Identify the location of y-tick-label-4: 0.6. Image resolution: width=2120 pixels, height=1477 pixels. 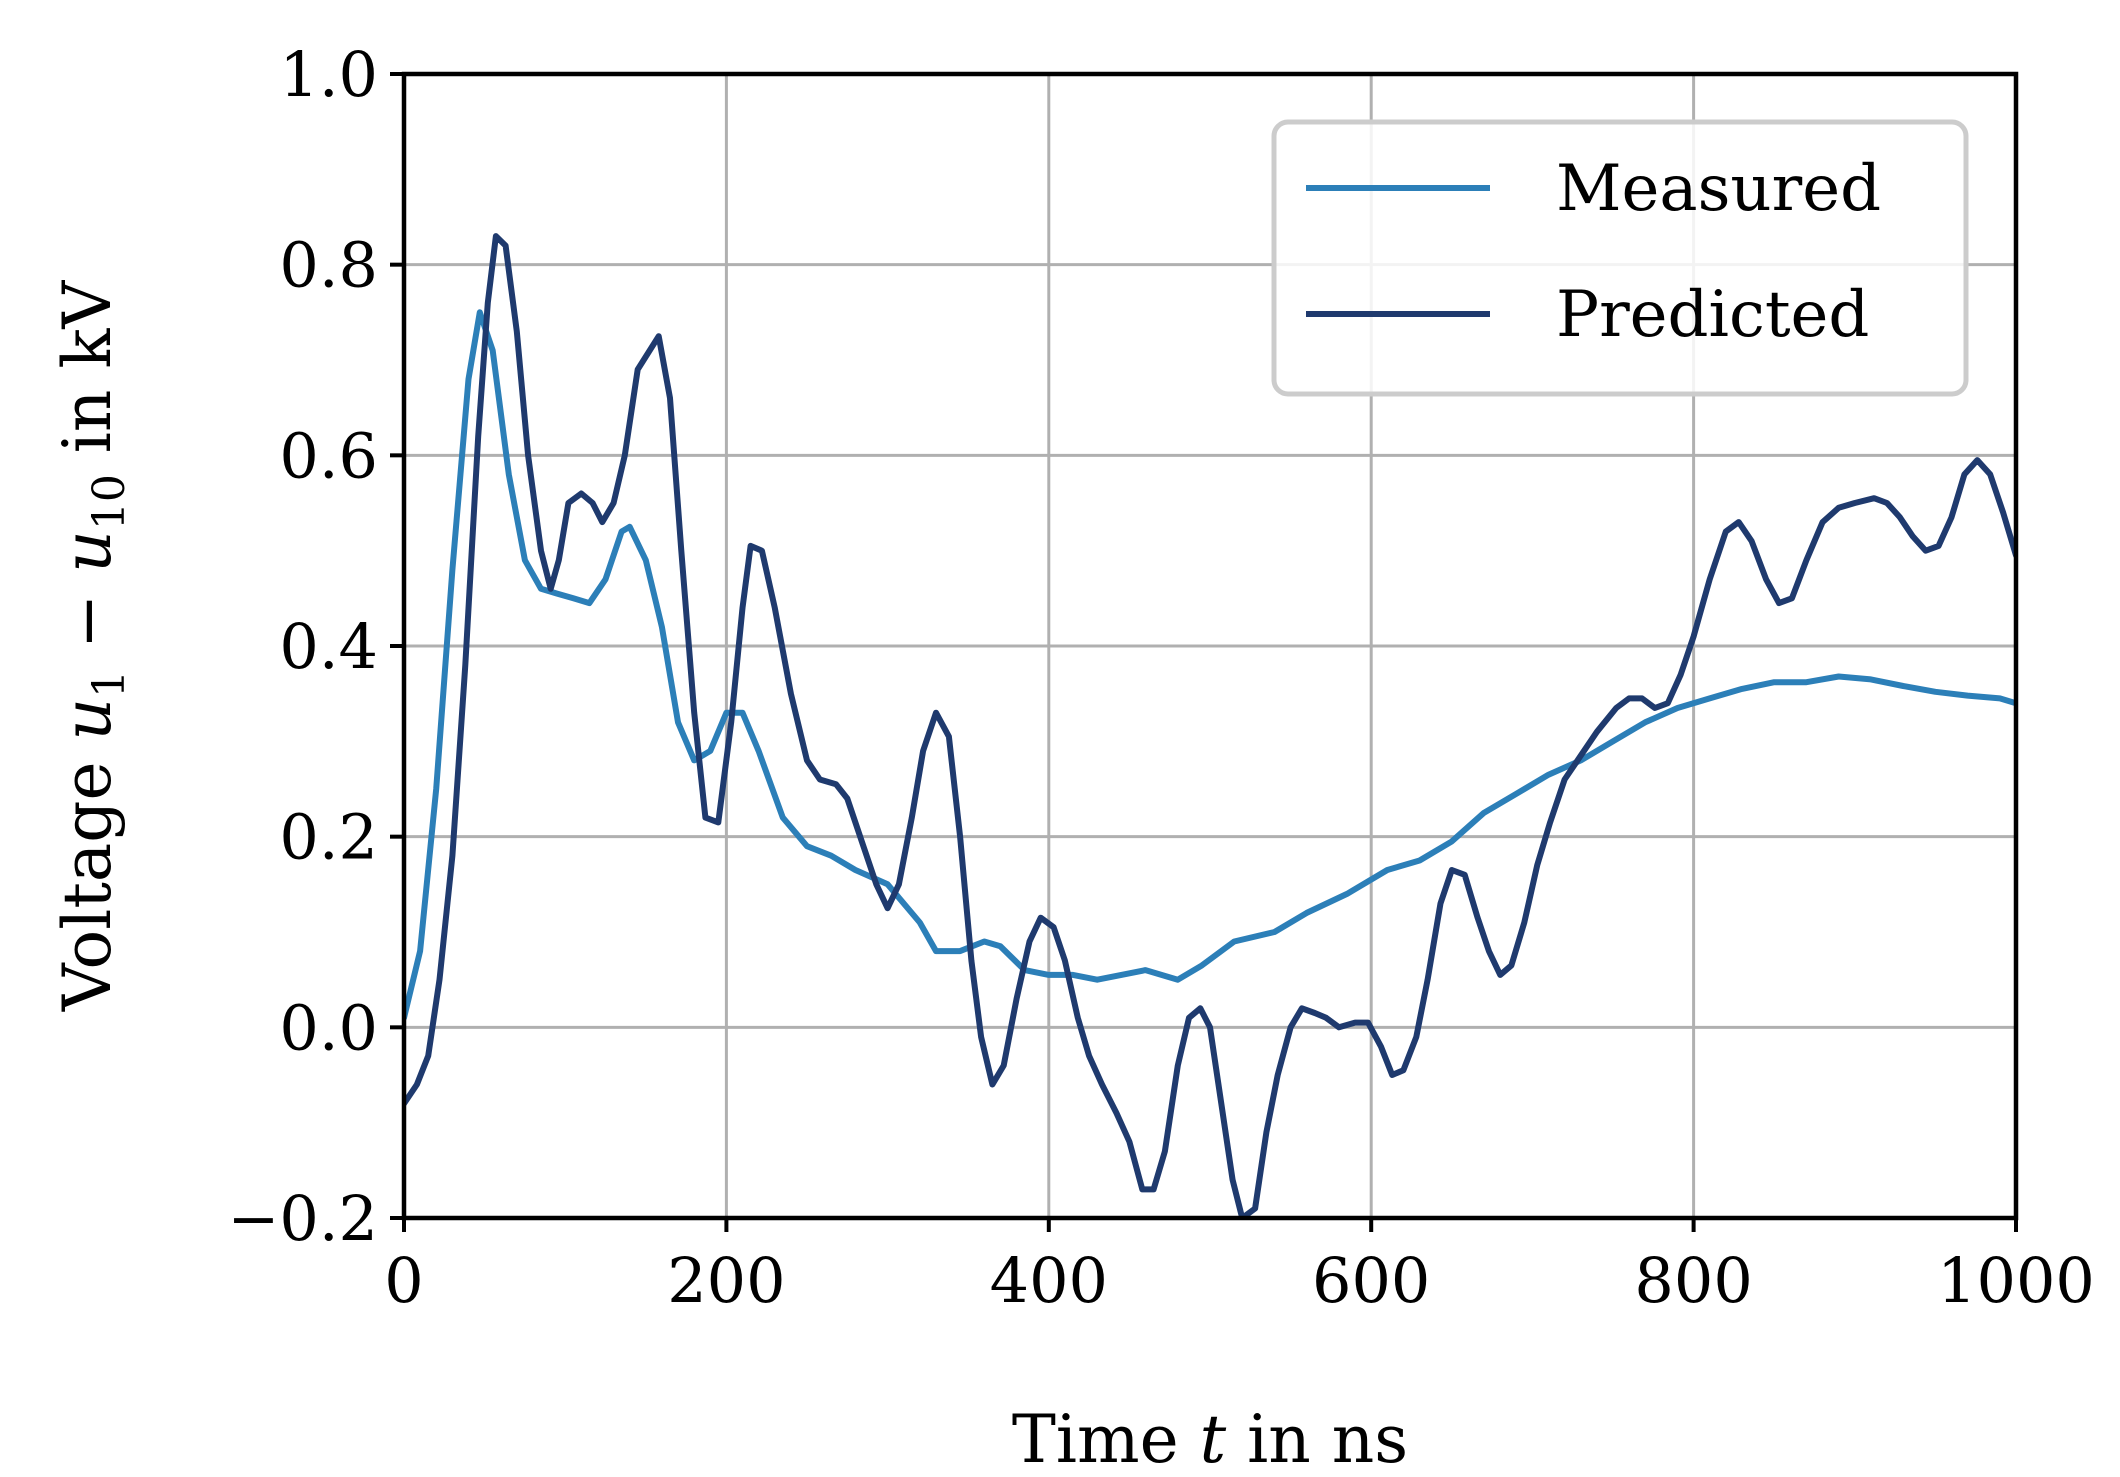
(328, 455).